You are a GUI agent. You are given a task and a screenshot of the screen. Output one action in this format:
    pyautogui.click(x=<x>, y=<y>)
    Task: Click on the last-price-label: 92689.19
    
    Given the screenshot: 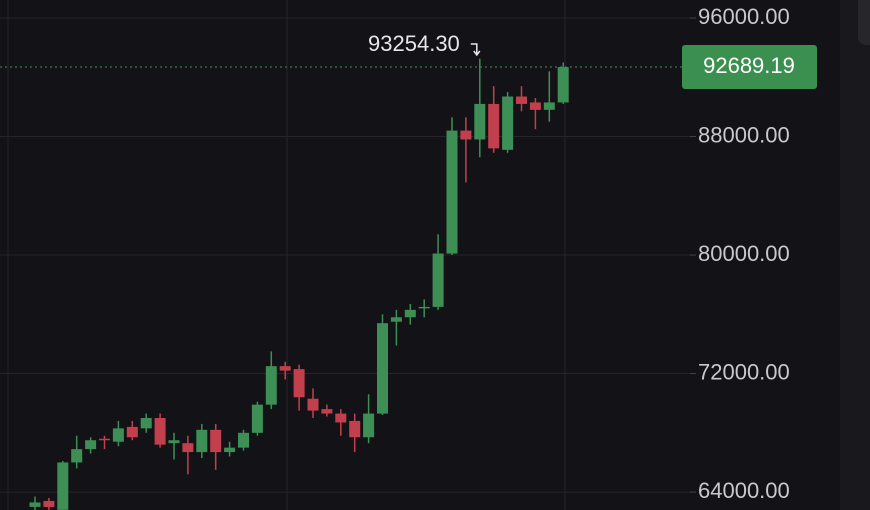 What is the action you would take?
    pyautogui.click(x=749, y=65)
    